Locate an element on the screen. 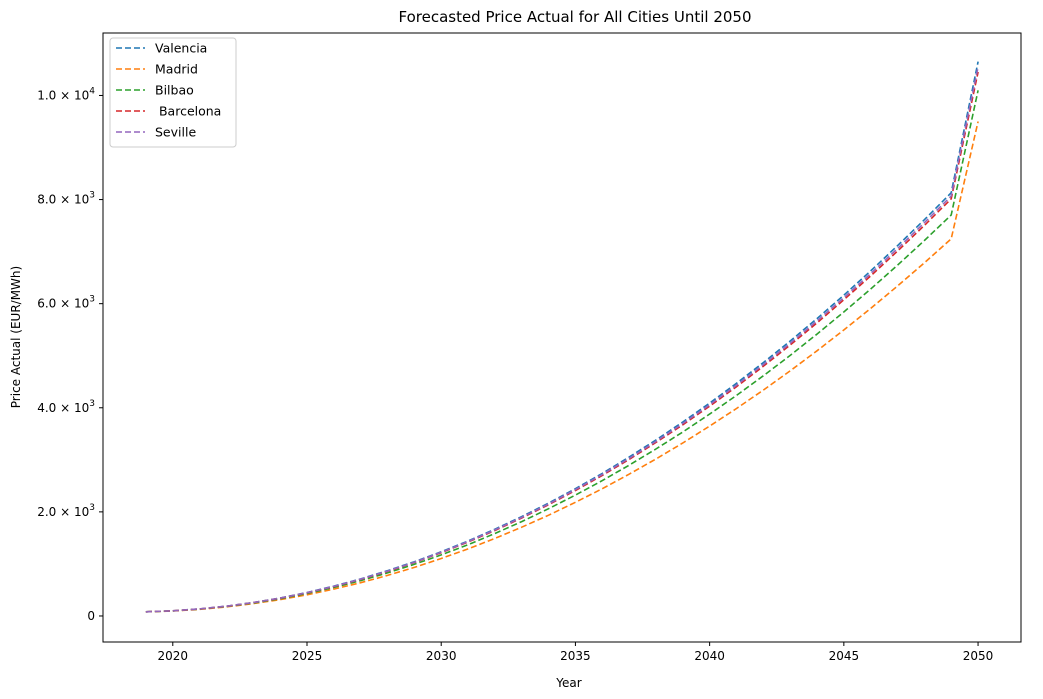 The height and width of the screenshot is (699, 1043). x-tick-label: 2025 is located at coordinates (307, 656).